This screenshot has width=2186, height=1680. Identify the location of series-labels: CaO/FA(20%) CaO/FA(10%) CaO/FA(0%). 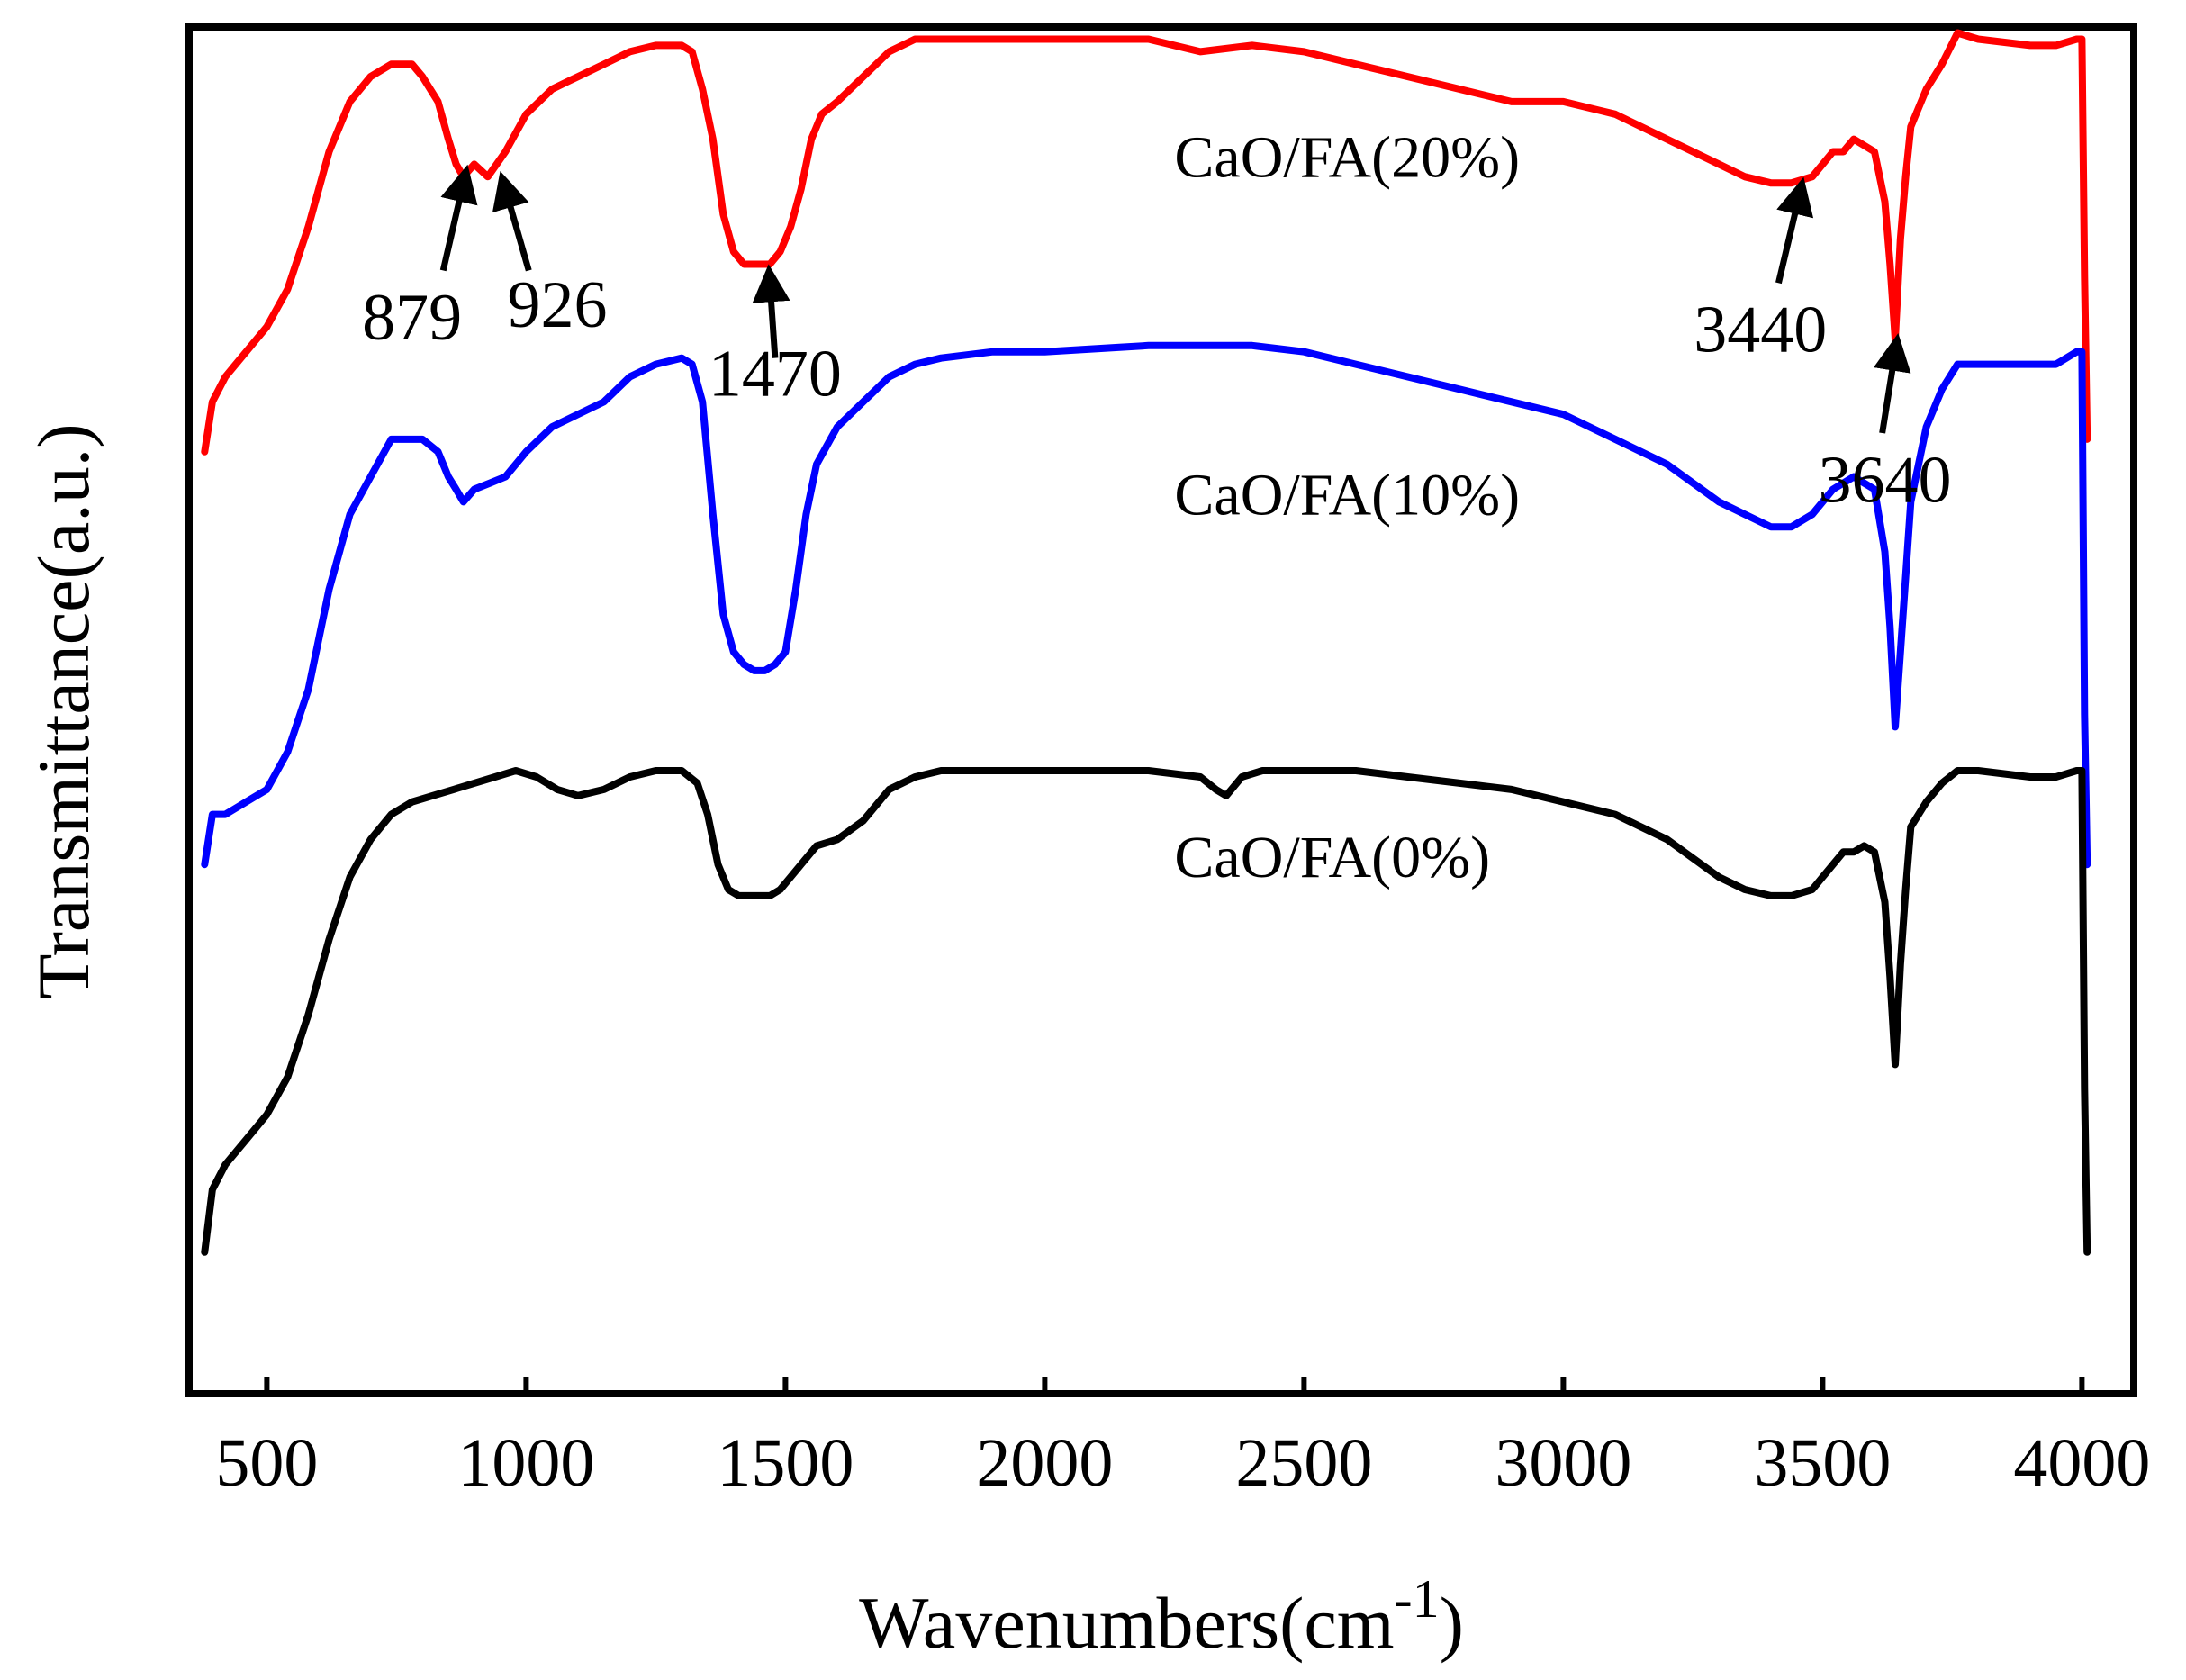
(1347, 507).